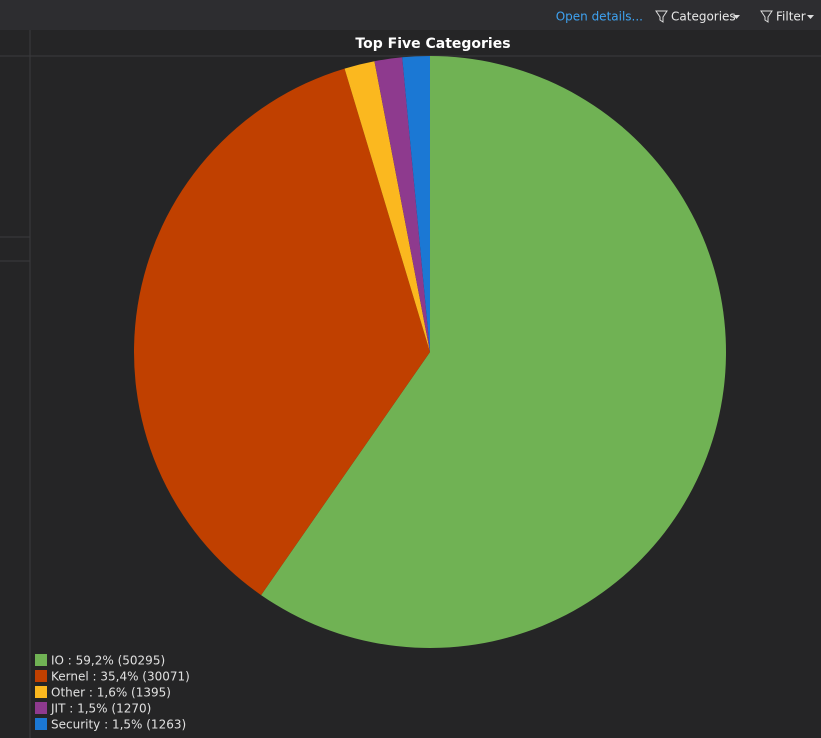 The width and height of the screenshot is (821, 738). What do you see at coordinates (410, 15) in the screenshot?
I see `toolbar` at bounding box center [410, 15].